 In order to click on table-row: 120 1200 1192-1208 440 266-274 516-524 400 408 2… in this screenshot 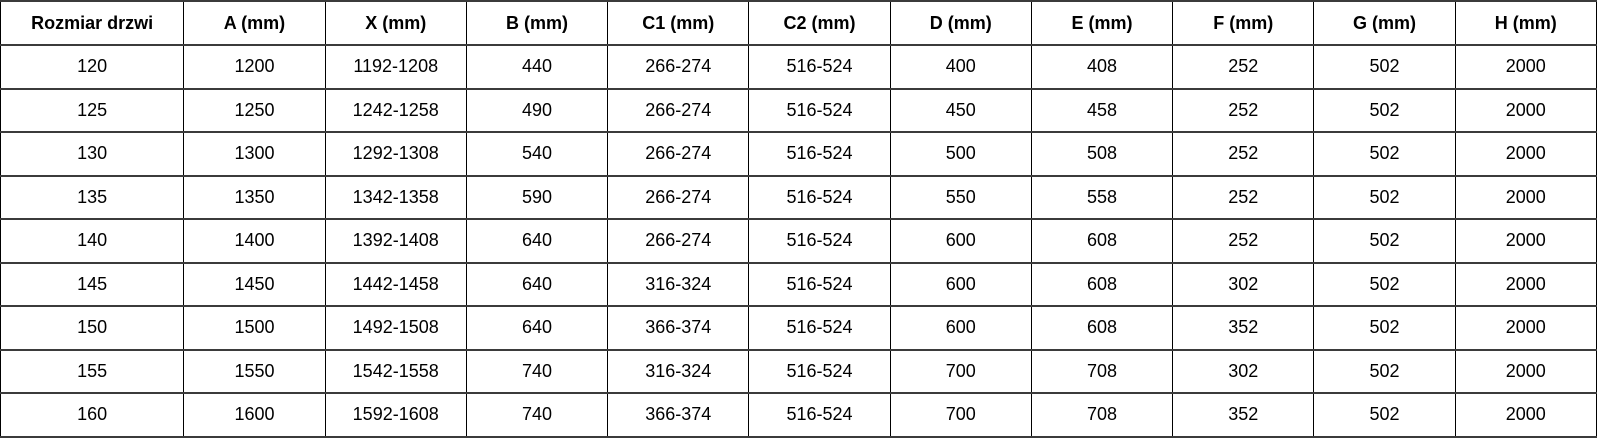, I will do `click(799, 67)`.